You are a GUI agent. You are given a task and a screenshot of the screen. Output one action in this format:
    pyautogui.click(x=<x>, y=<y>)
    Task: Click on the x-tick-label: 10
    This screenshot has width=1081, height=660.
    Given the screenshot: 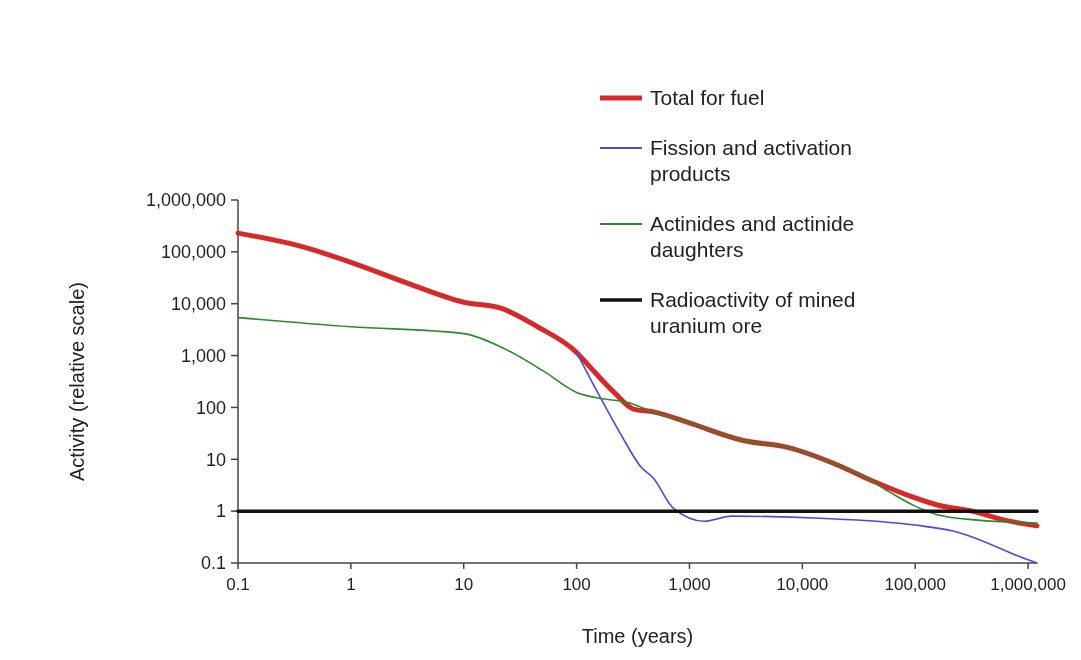 What is the action you would take?
    pyautogui.click(x=464, y=584)
    